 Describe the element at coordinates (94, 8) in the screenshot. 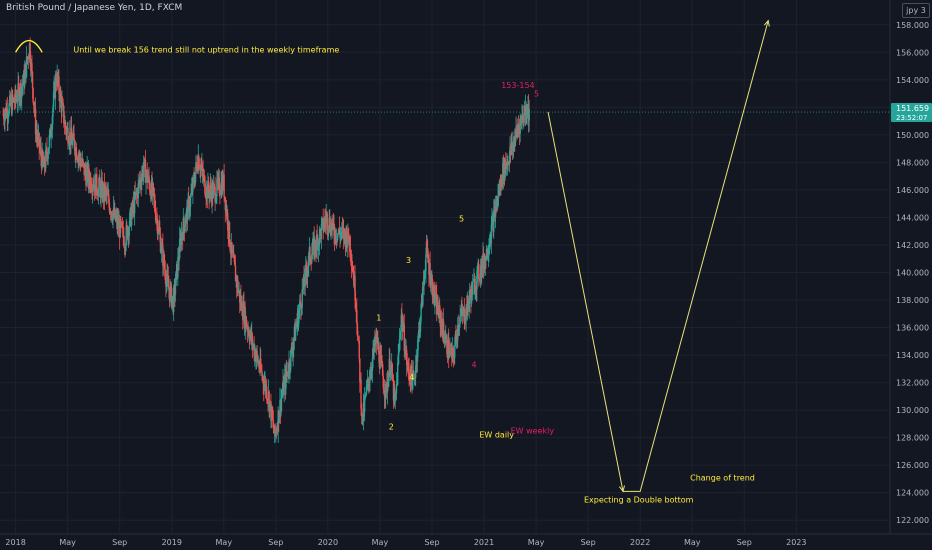

I see `chart-title: British Pound / Japanese Yen, 1D, FXCM` at that location.